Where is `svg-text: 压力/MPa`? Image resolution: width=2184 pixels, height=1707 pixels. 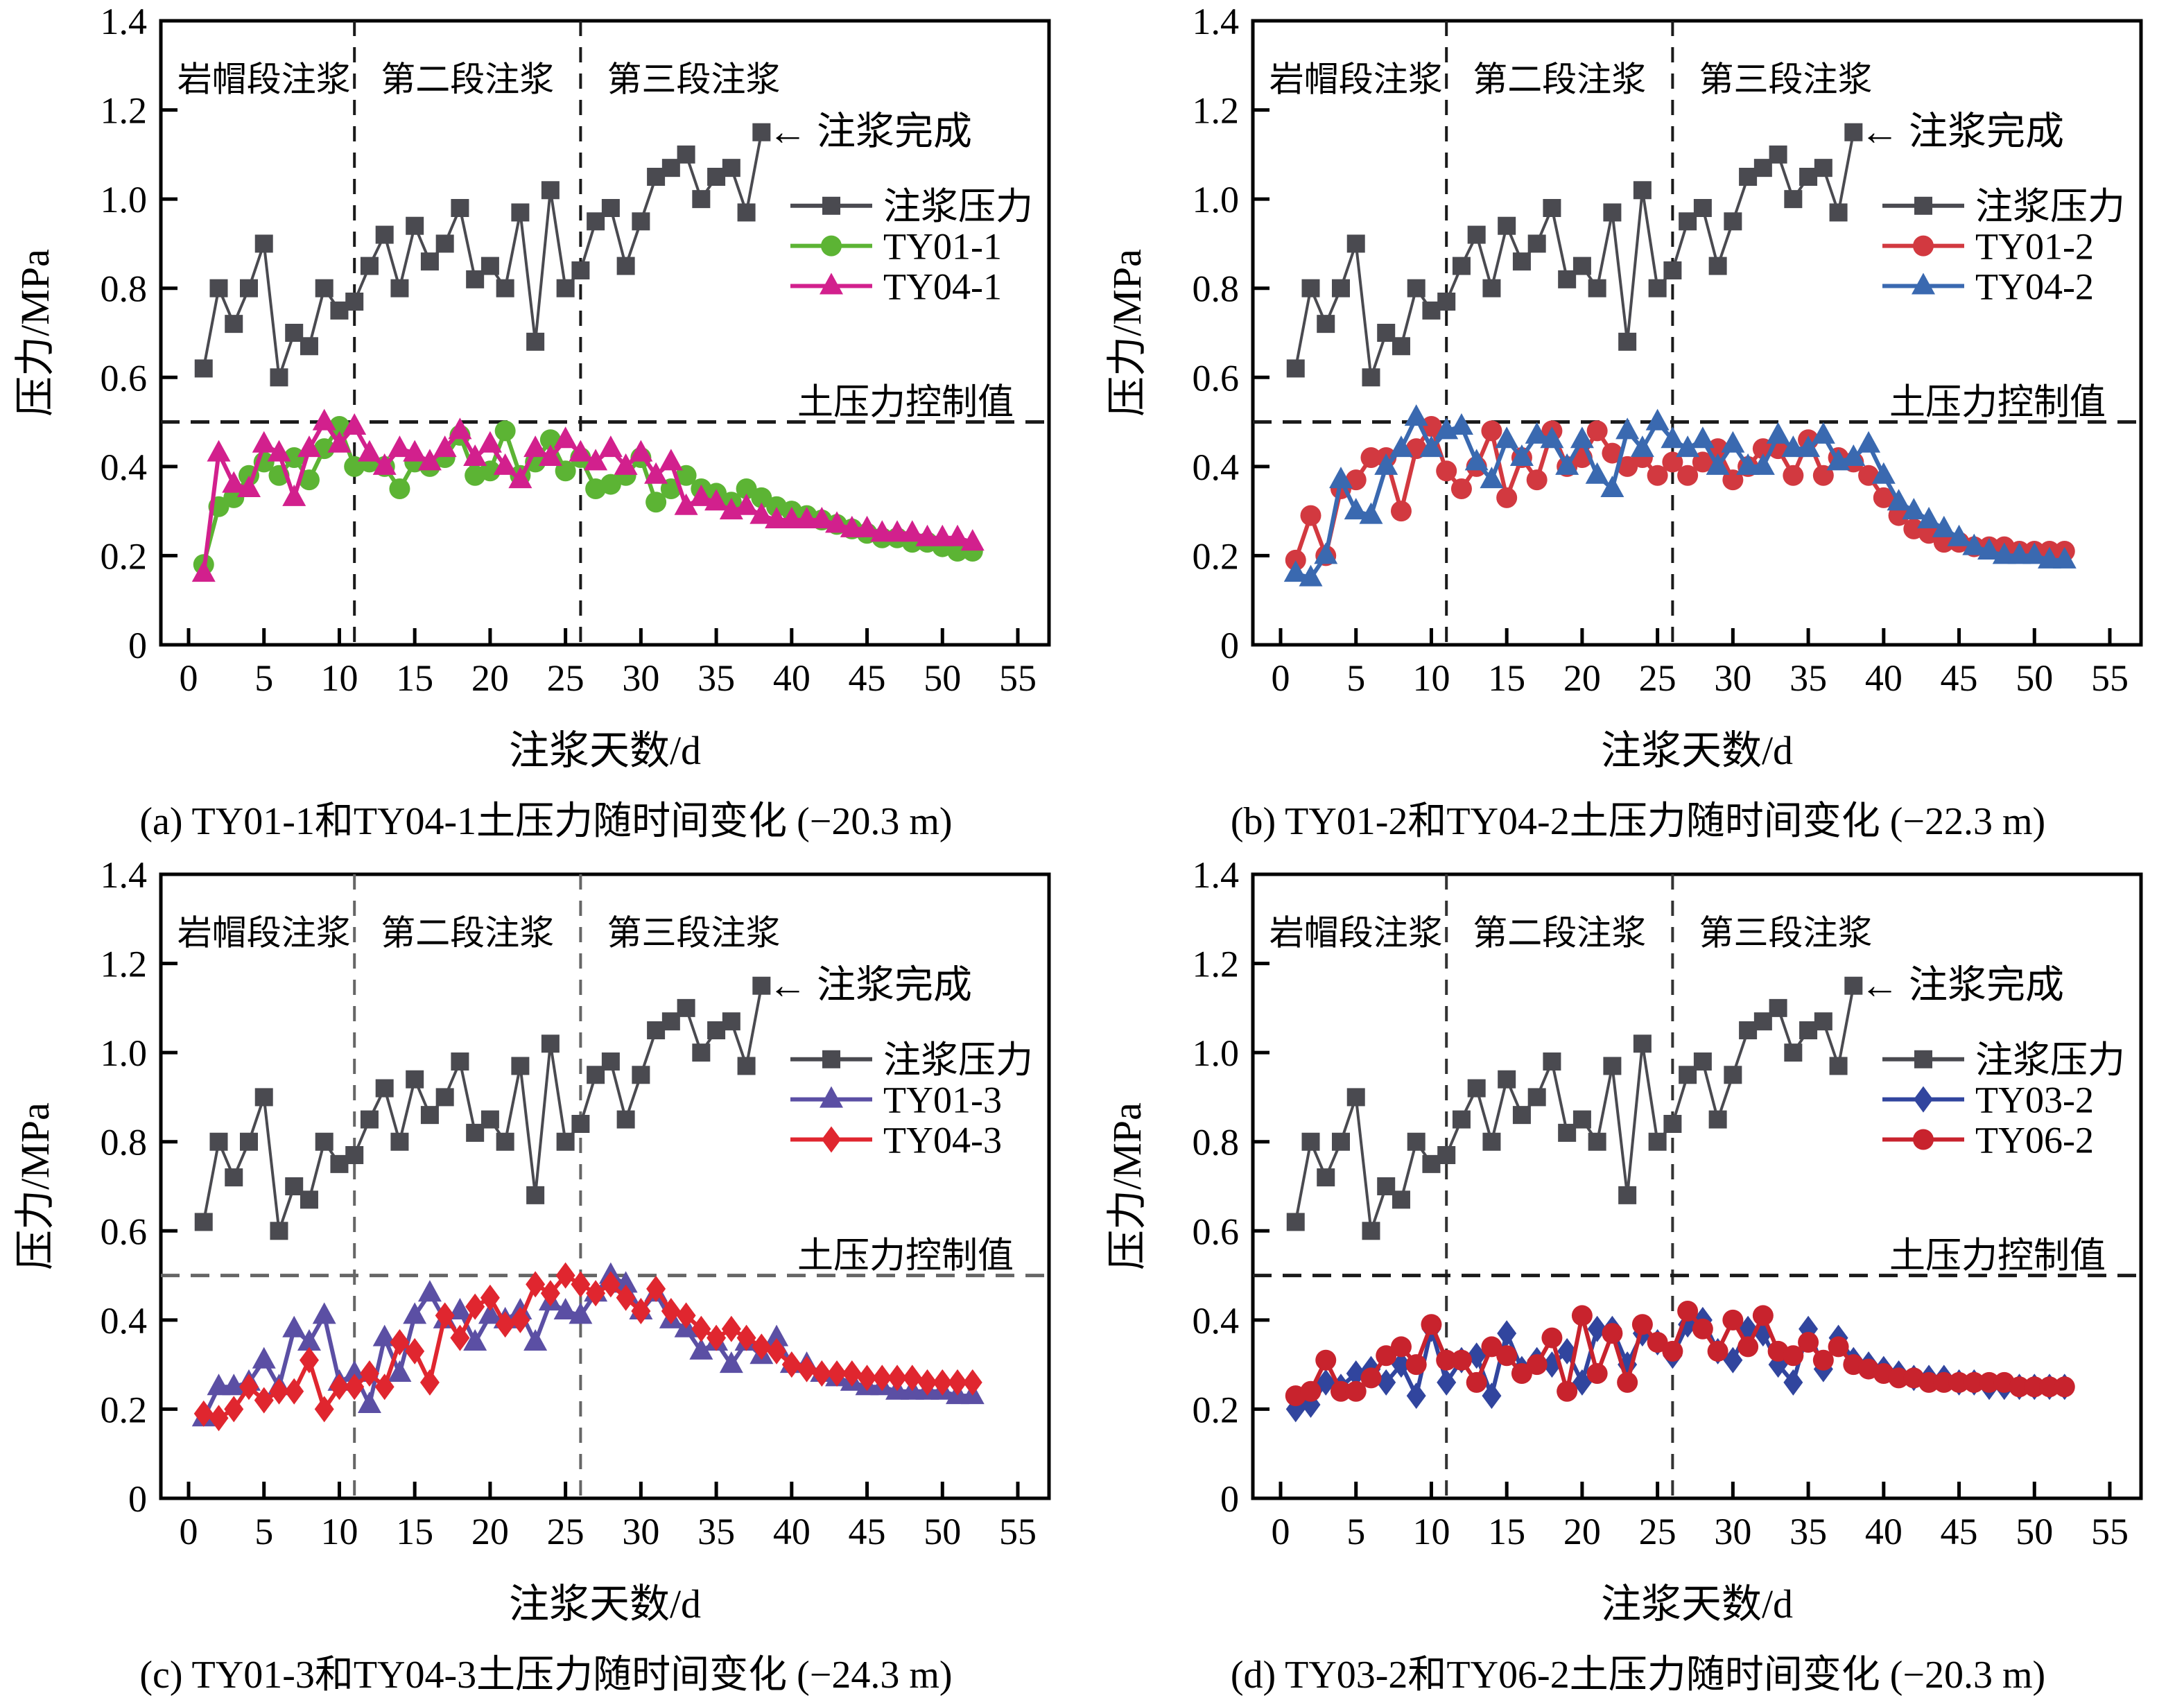
svg-text: 压力/MPa is located at coordinates (35, 333).